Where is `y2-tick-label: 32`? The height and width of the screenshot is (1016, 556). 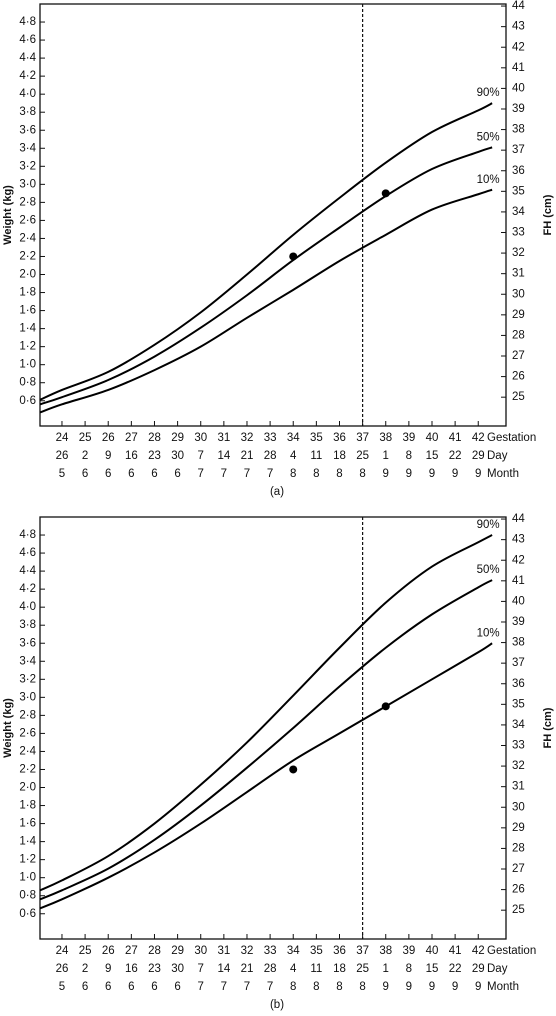 y2-tick-label: 32 is located at coordinates (518, 253).